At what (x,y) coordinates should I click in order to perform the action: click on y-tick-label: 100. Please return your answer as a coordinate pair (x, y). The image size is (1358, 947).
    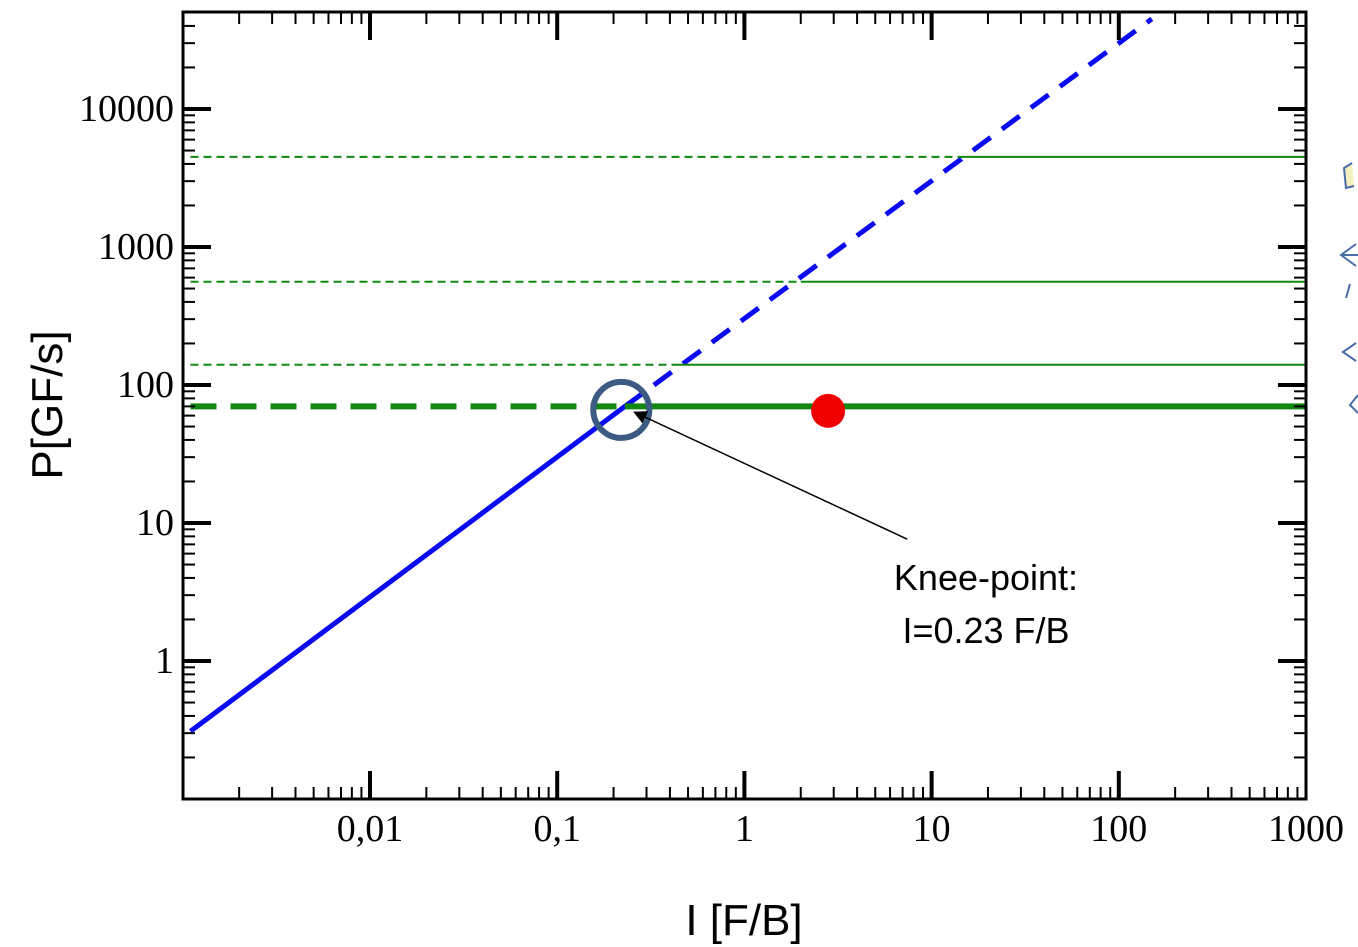
    Looking at the image, I should click on (145, 385).